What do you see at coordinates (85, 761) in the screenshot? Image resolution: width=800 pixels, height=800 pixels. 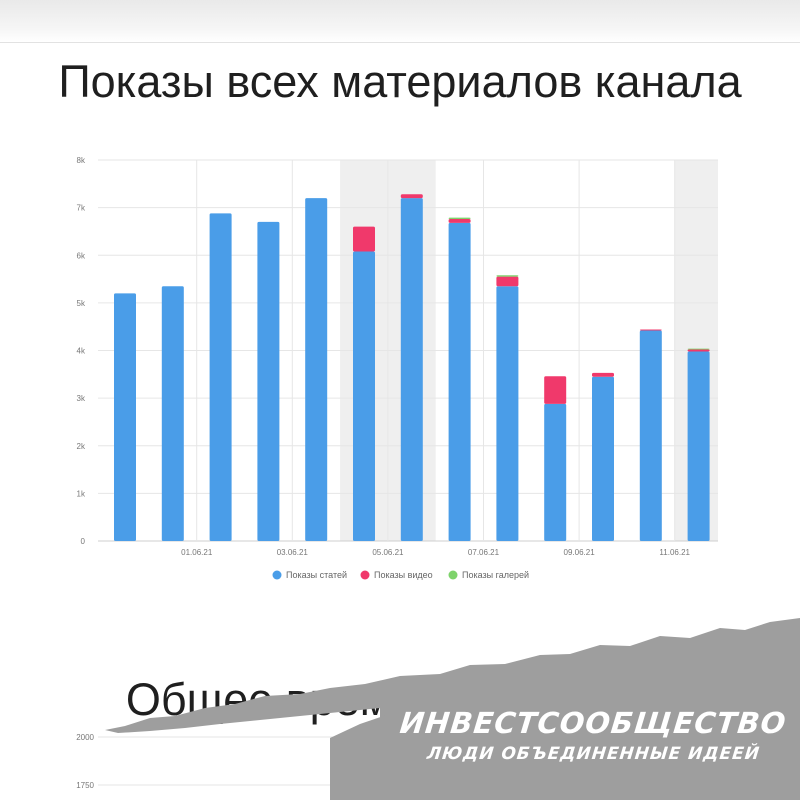 I see `watch-time-y-ticks: 1750 2000` at bounding box center [85, 761].